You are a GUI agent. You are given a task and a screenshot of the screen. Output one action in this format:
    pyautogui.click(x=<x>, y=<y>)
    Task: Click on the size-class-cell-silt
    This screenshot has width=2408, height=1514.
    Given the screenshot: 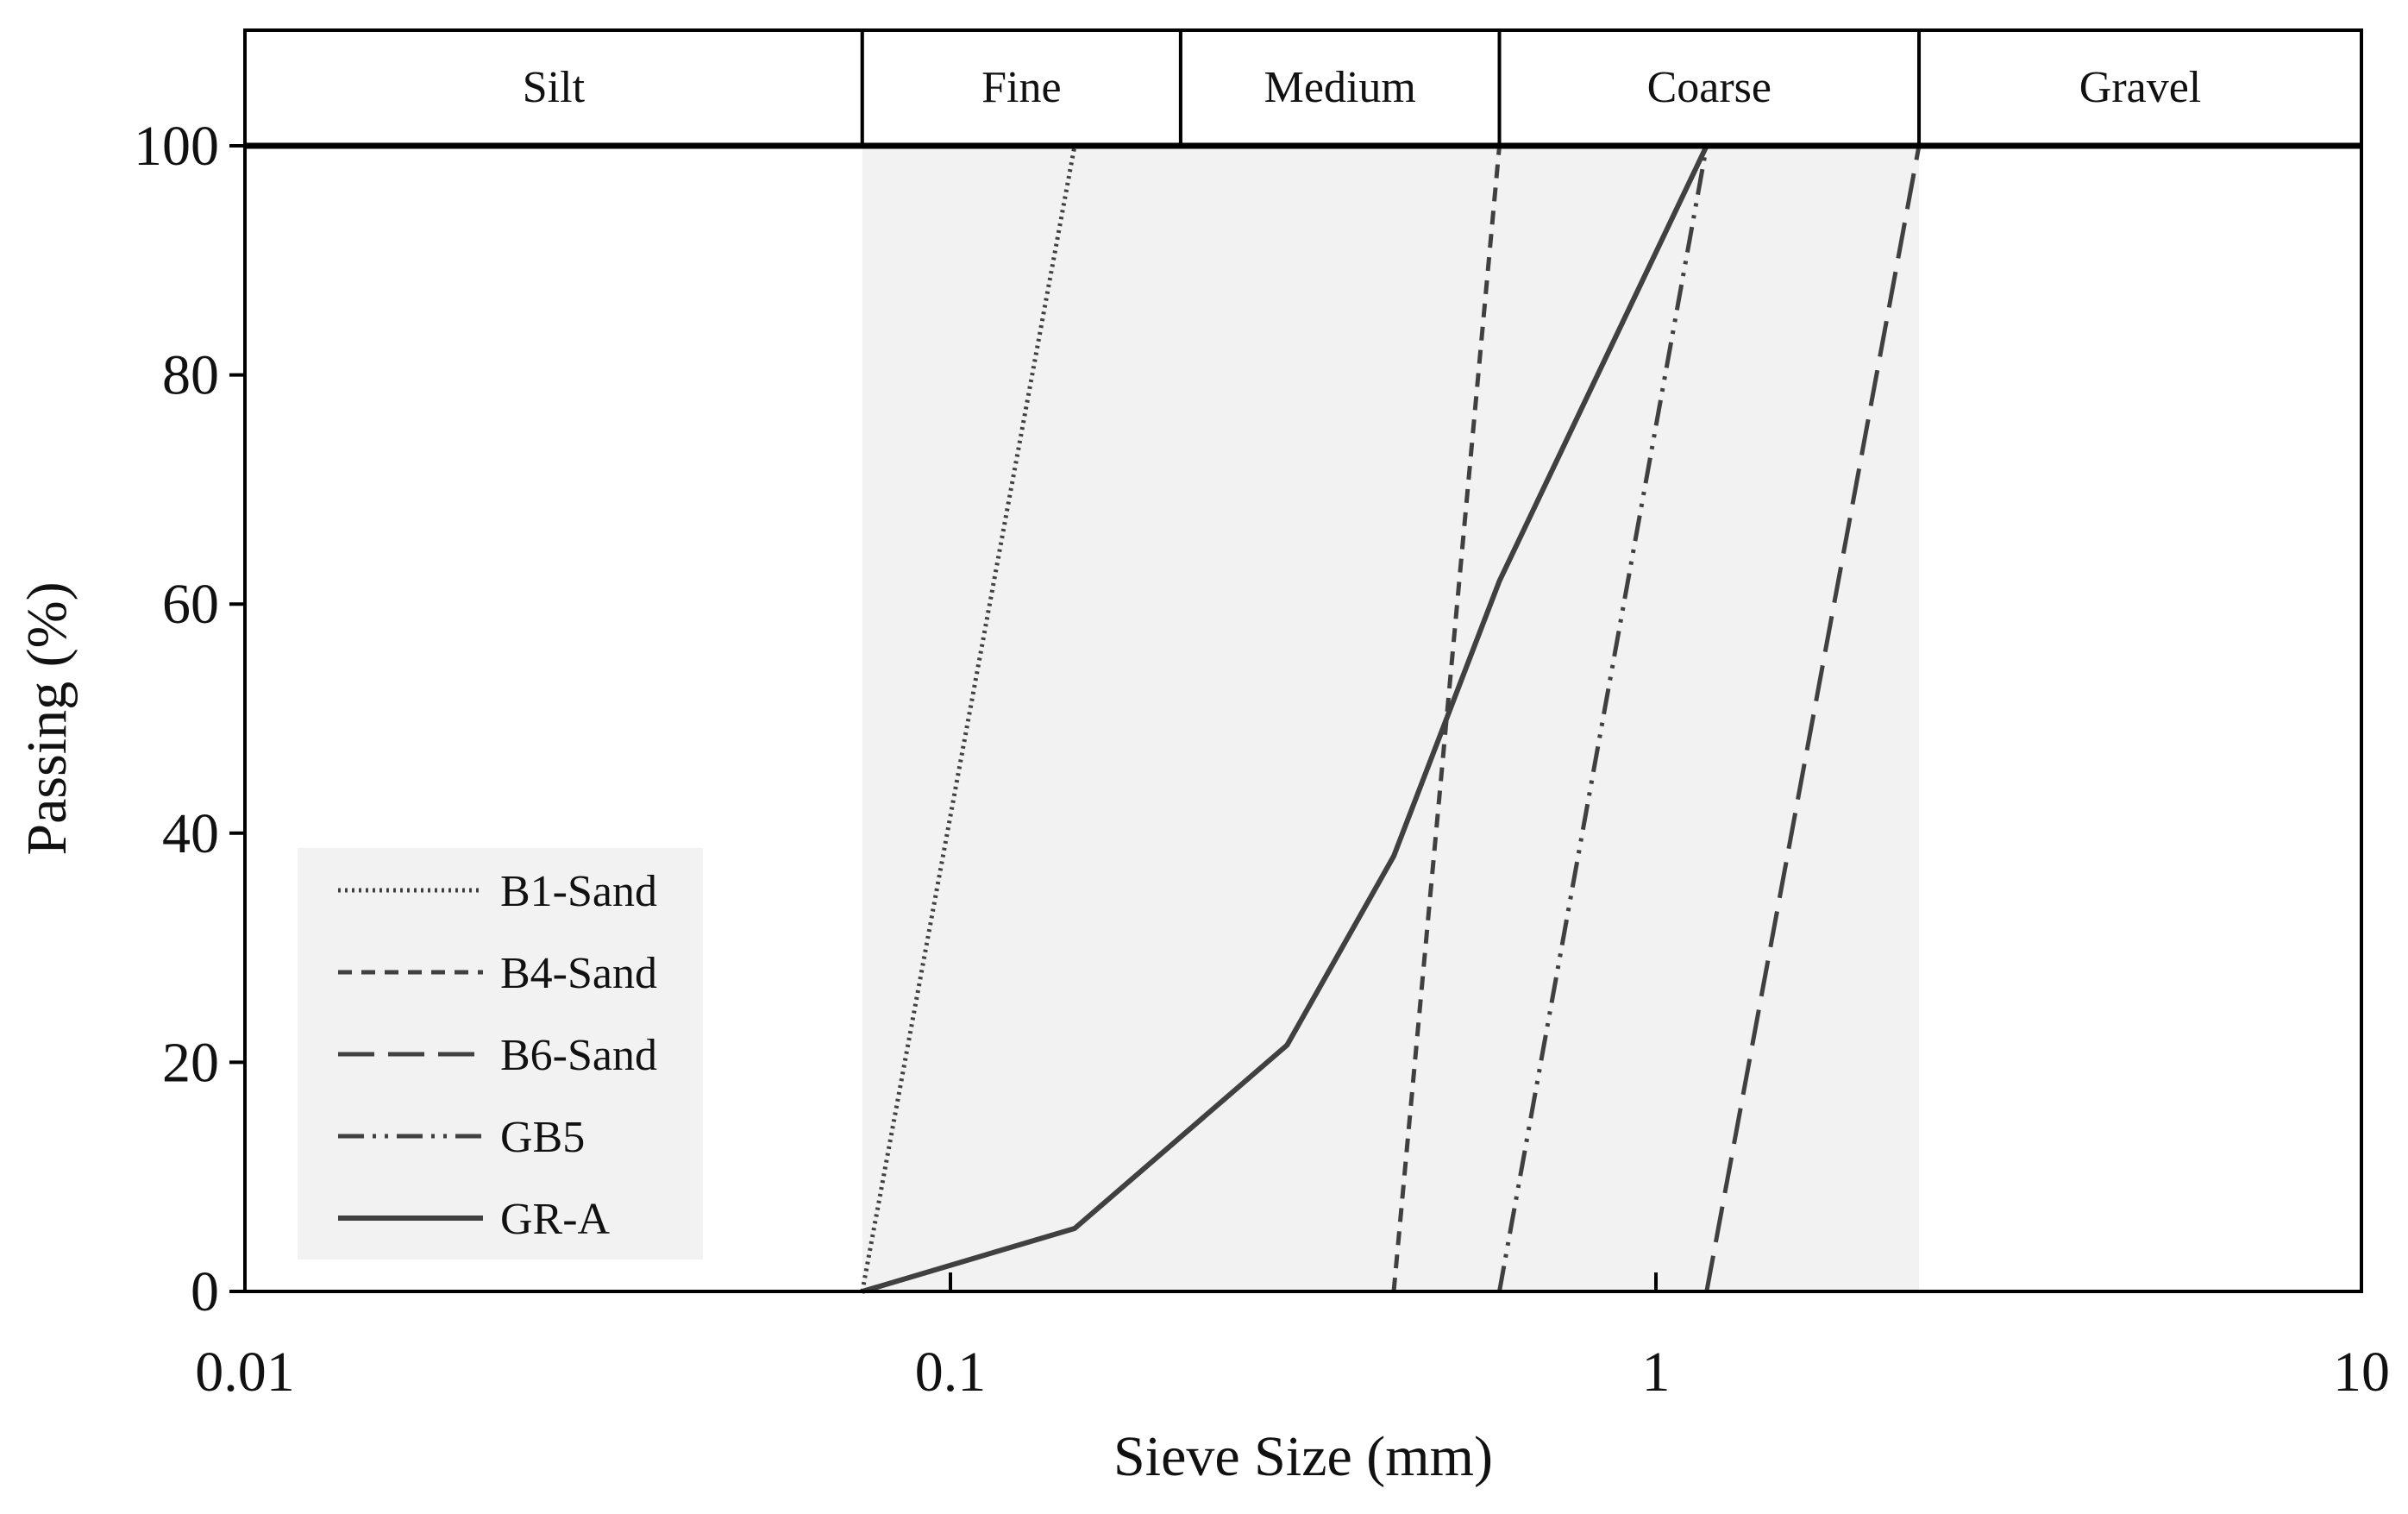 What is the action you would take?
    pyautogui.click(x=553, y=88)
    